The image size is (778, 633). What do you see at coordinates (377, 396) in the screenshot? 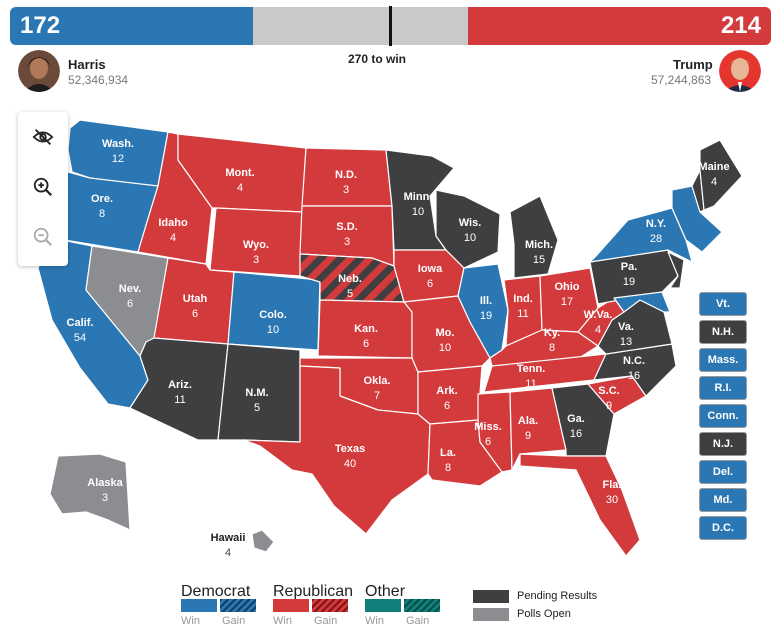
I see `state-ev-label: 7` at bounding box center [377, 396].